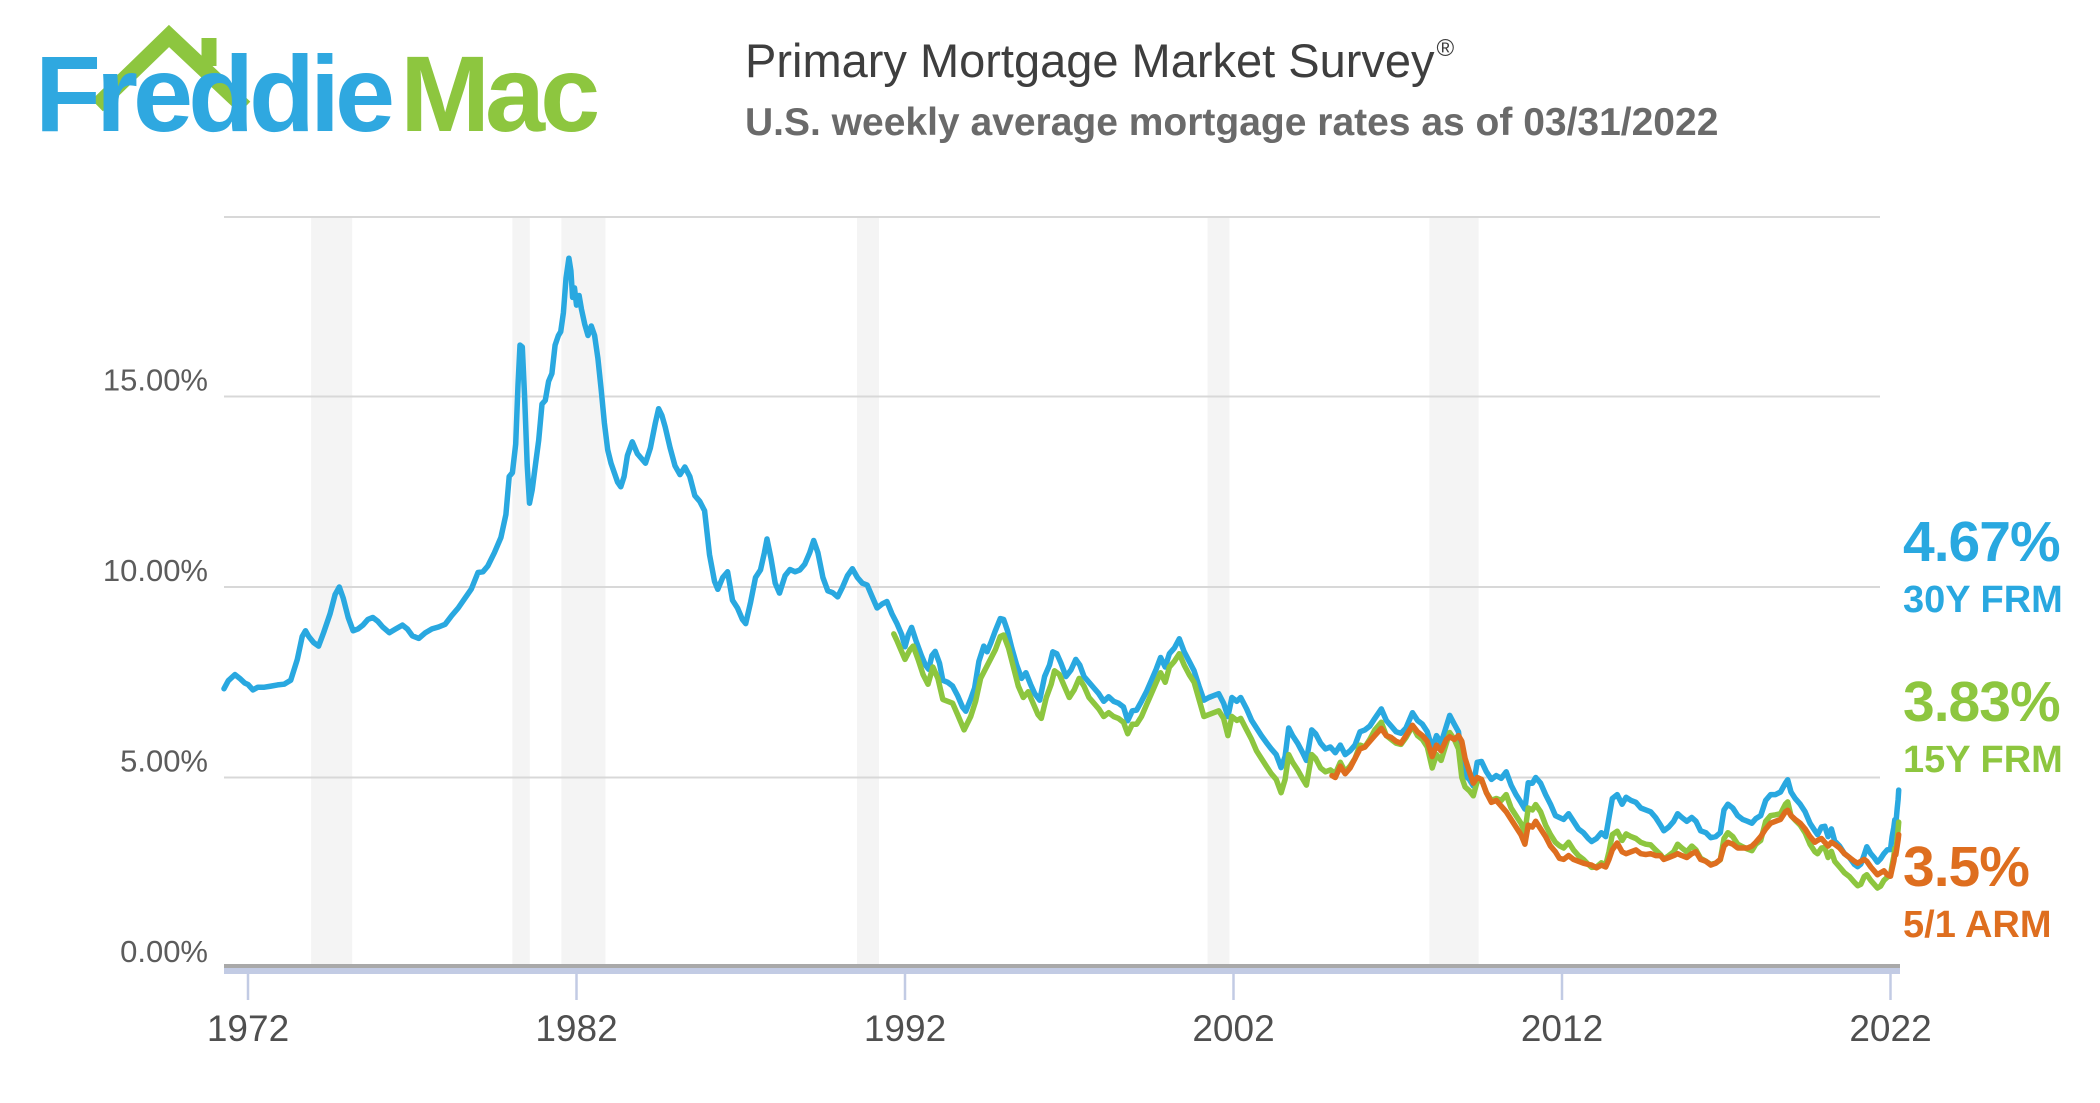 This screenshot has width=2100, height=1103. Describe the element at coordinates (1977, 925) in the screenshot. I see `legend-label-5-1-arm: 5/1 ARM` at that location.